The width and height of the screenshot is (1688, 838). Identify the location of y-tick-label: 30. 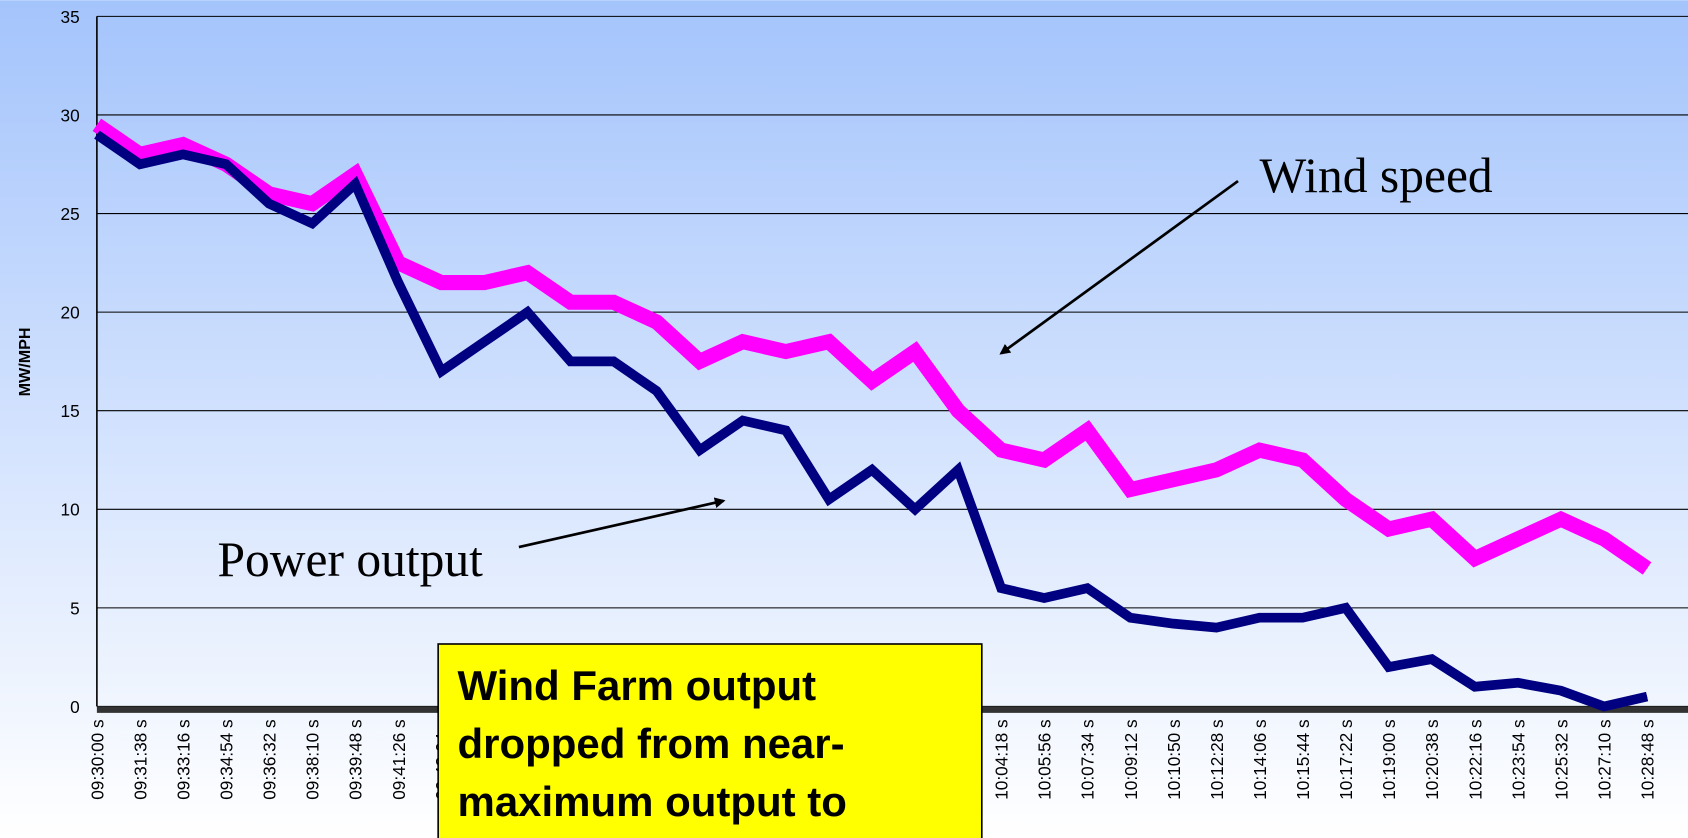
(70, 115).